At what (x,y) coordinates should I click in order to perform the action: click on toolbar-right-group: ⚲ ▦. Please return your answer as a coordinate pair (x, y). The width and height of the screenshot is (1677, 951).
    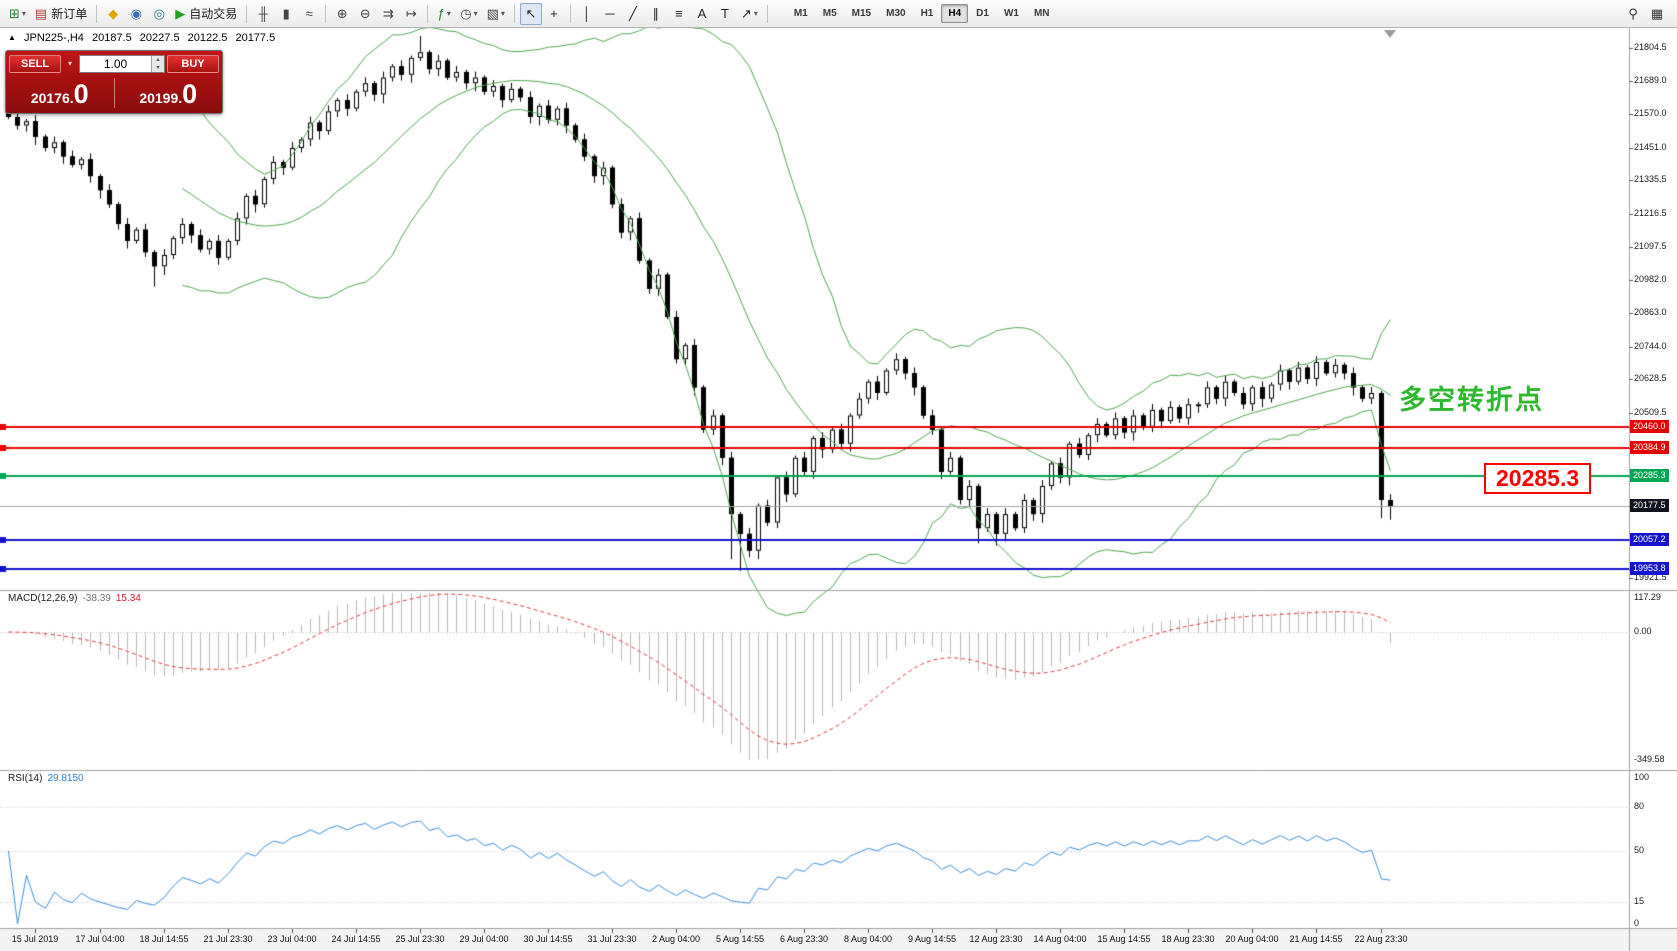
    Looking at the image, I should click on (1645, 14).